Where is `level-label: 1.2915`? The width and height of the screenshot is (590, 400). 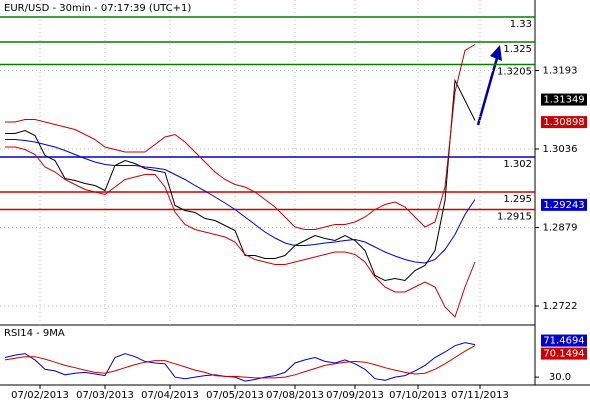 level-label: 1.2915 is located at coordinates (514, 217).